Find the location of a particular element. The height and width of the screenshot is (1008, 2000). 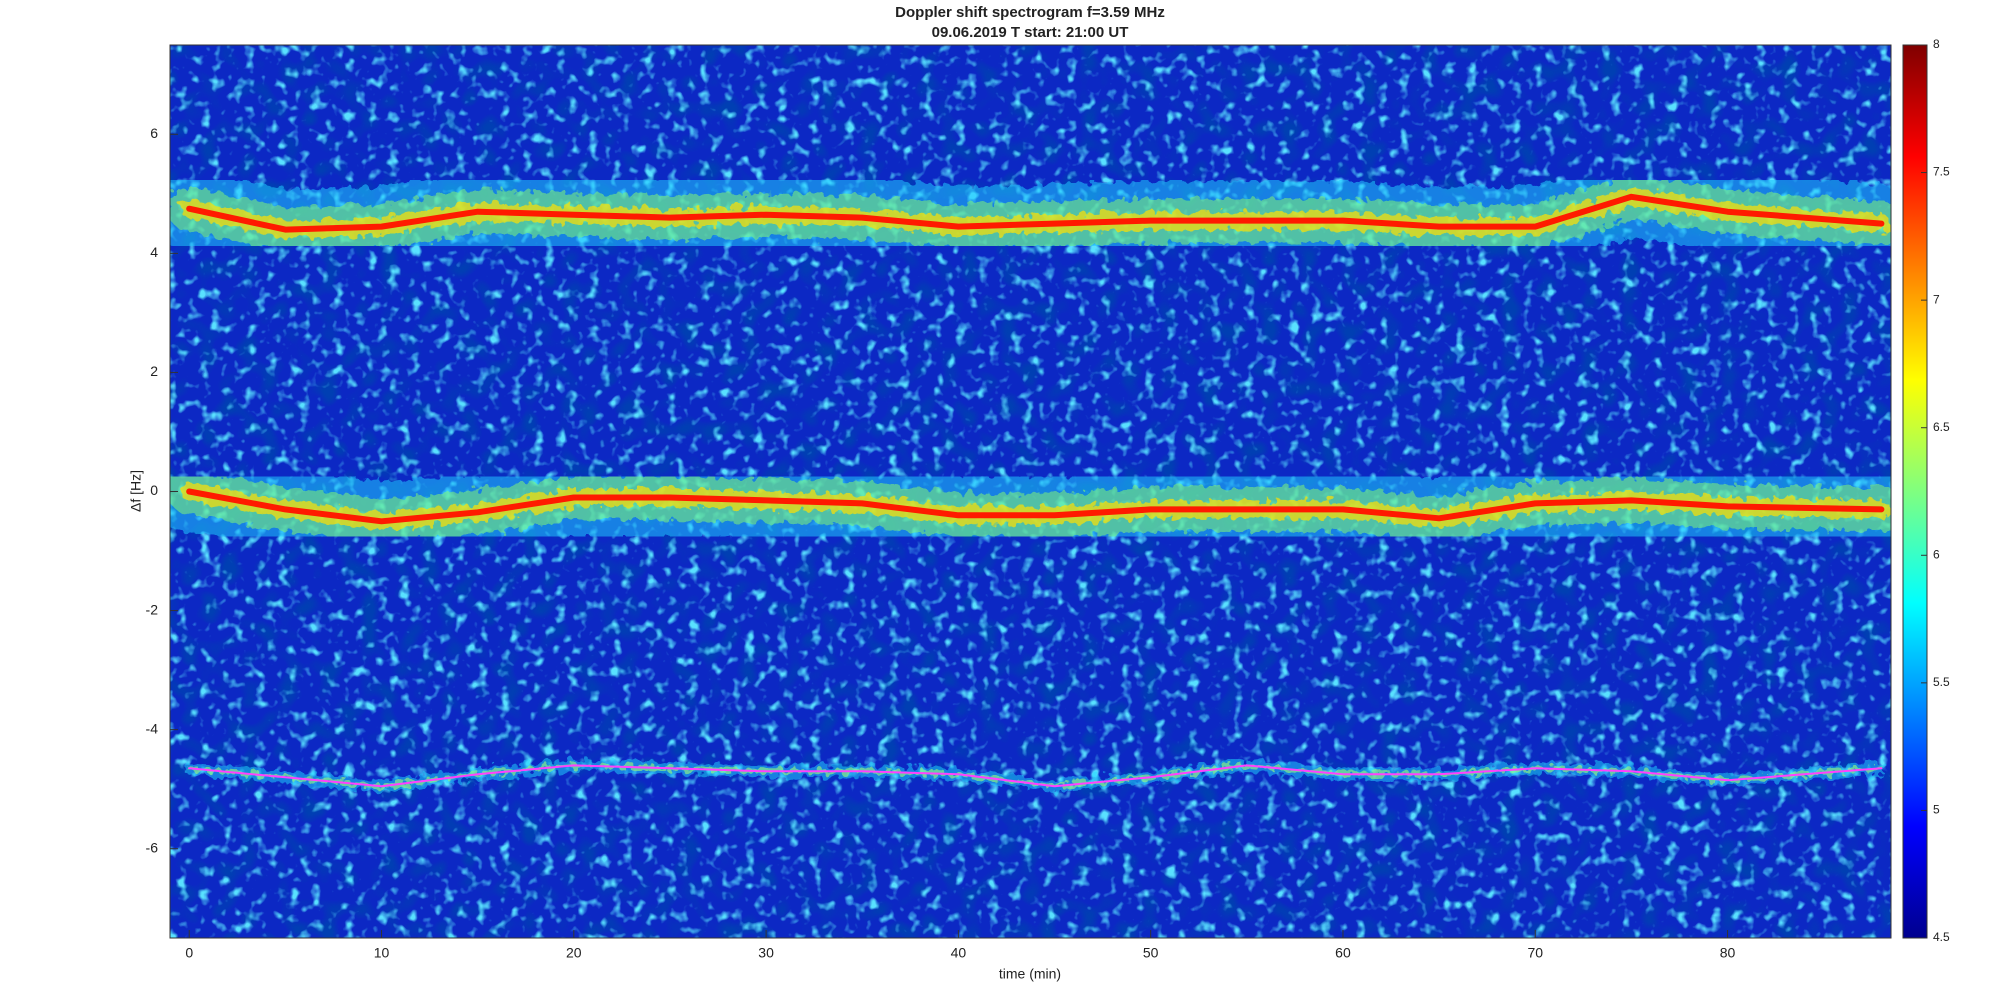

chart-subtitle: 09.06.2019 T start: 21:00 UT is located at coordinates (1030, 32).